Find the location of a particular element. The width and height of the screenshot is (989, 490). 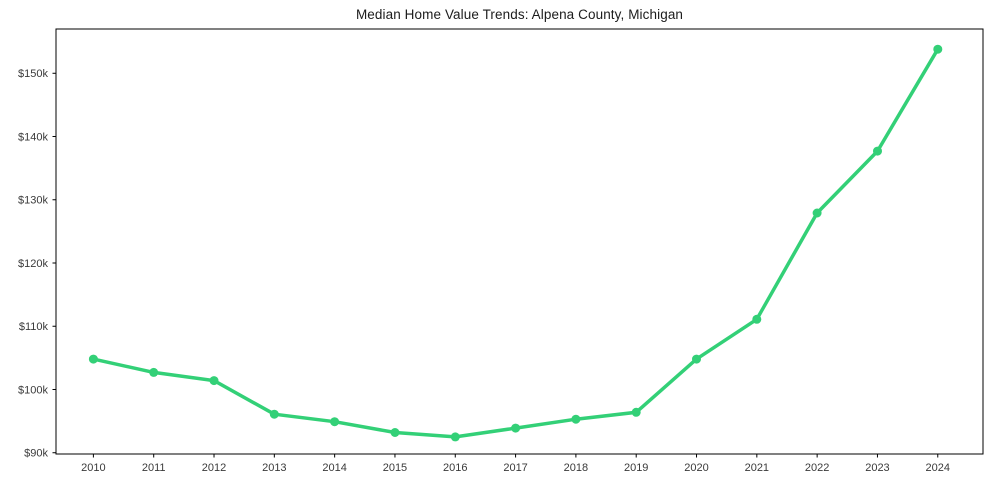

x-tick-label: 2020 is located at coordinates (696, 468).